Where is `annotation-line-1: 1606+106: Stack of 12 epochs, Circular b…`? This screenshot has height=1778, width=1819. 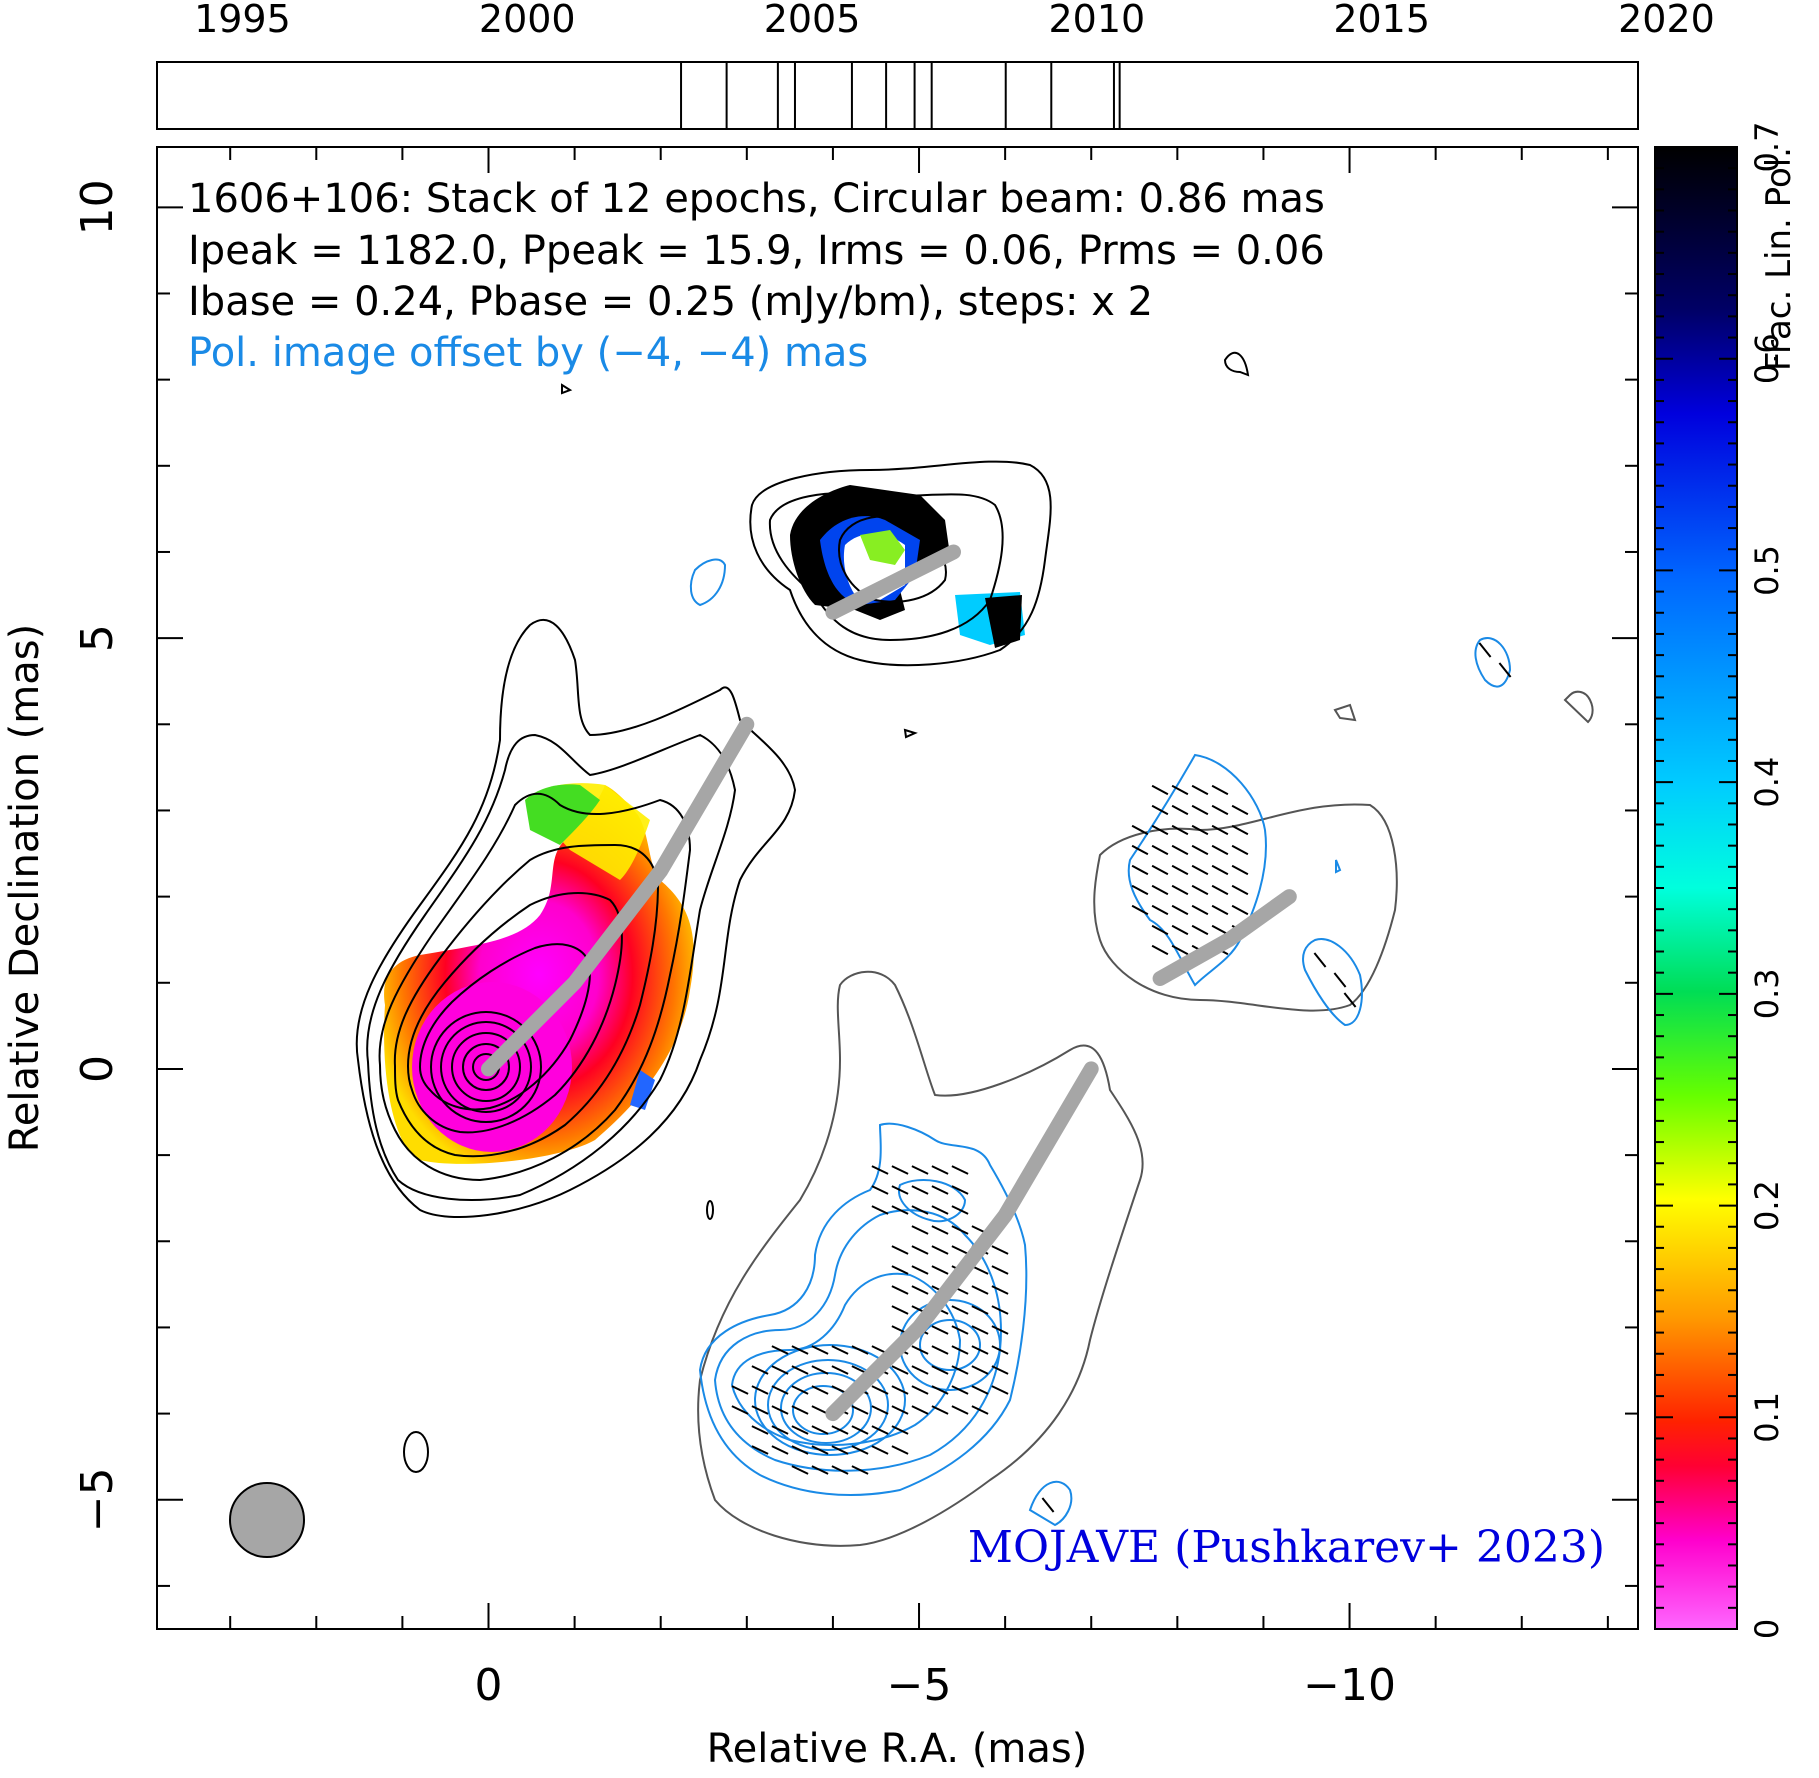
annotation-line-1: 1606+106: Stack of 12 epochs, Circular b… is located at coordinates (756, 199).